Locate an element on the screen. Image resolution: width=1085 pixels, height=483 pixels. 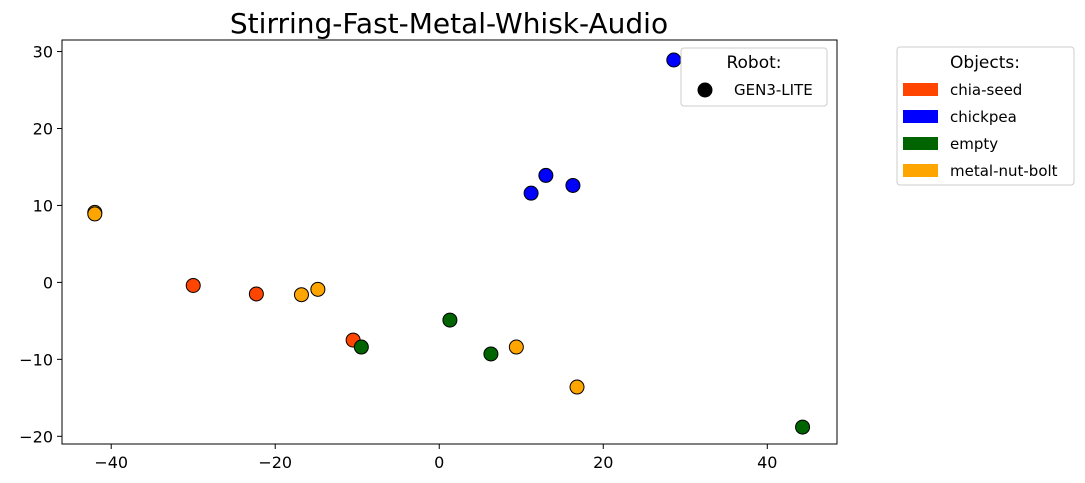
objects-legend-frame is located at coordinates (985, 116).